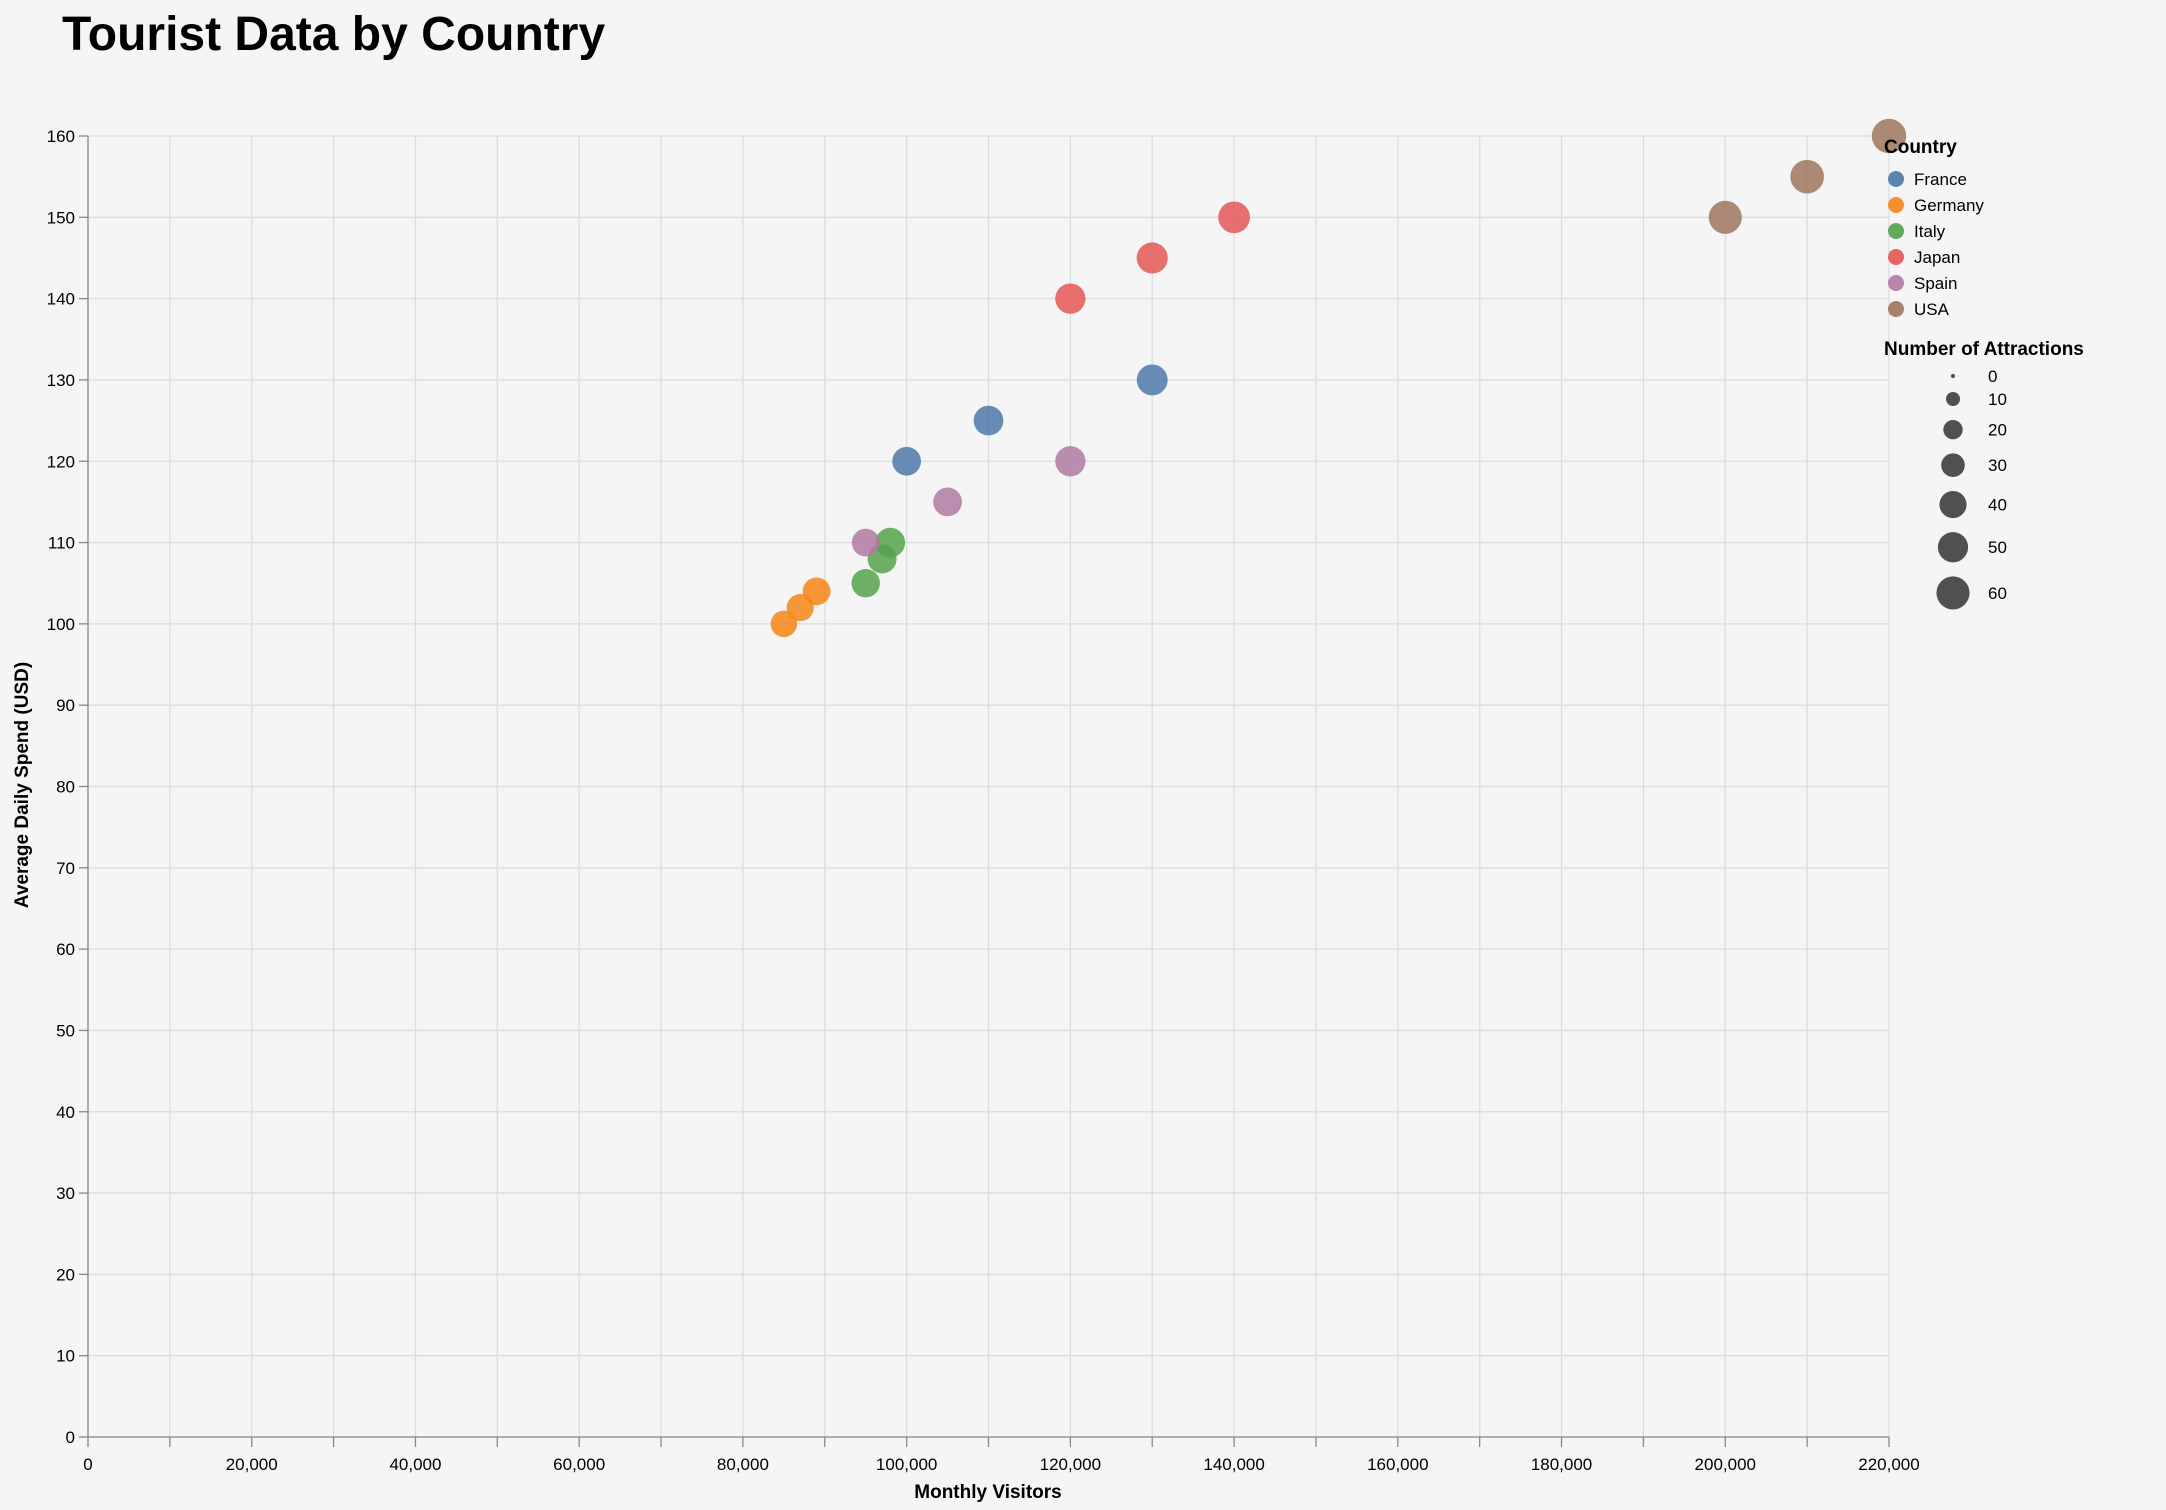 The width and height of the screenshot is (2166, 1510). What do you see at coordinates (65, 949) in the screenshot?
I see `y-tick-label: 60` at bounding box center [65, 949].